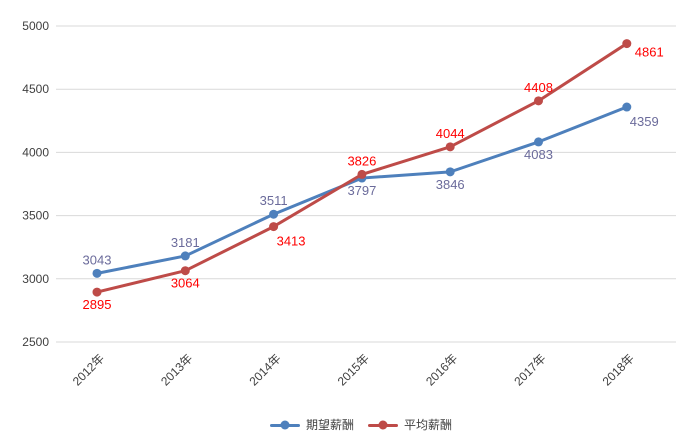 The height and width of the screenshot is (444, 694). I want to click on data-label: 3797, so click(361, 190).